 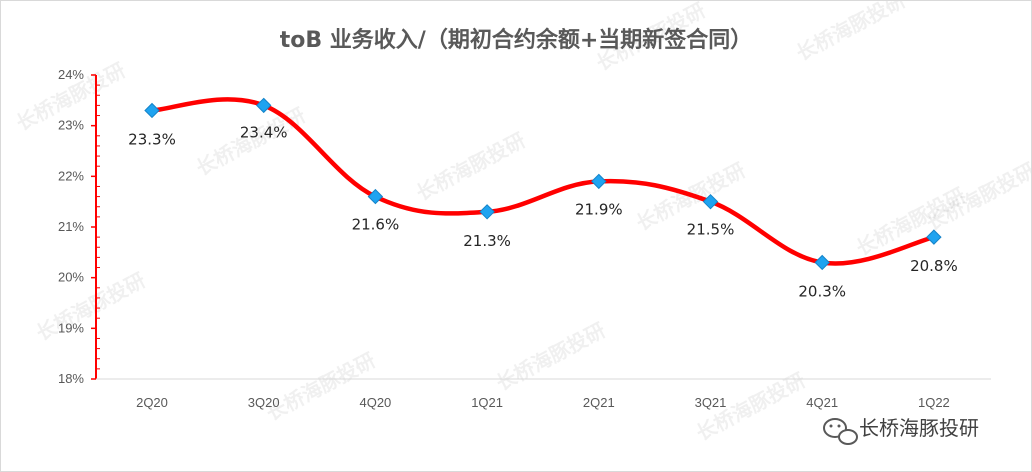 What do you see at coordinates (487, 402) in the screenshot?
I see `x-tick-label: 1Q21` at bounding box center [487, 402].